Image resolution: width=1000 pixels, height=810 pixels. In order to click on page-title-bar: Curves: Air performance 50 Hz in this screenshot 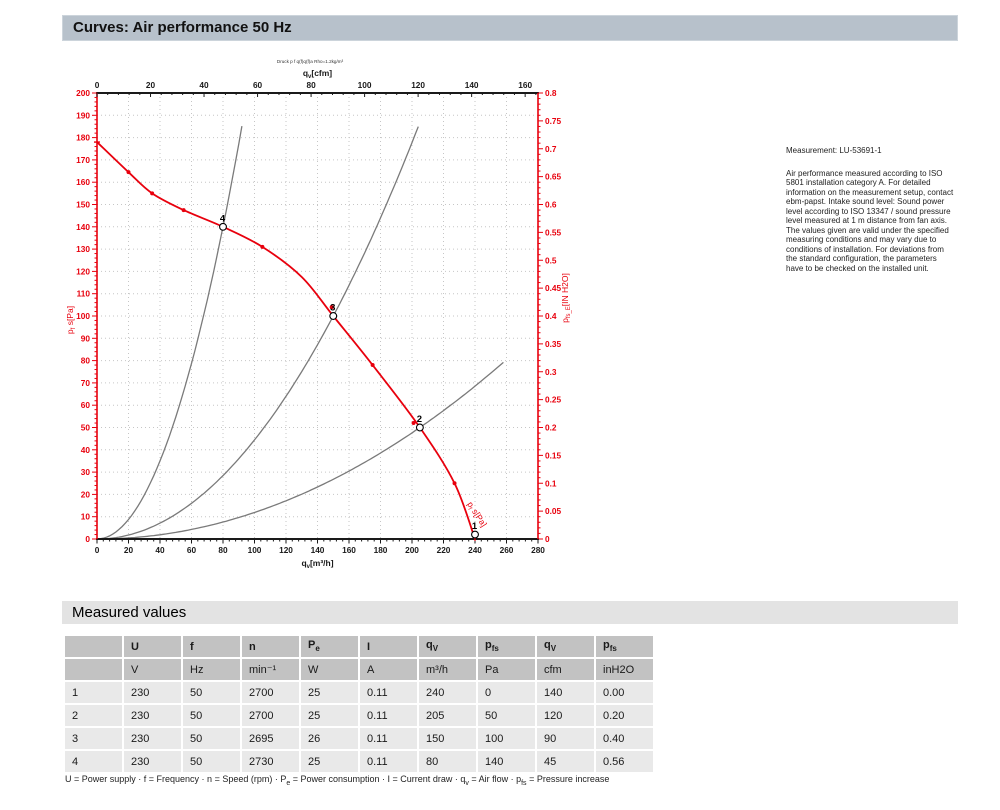, I will do `click(510, 28)`.